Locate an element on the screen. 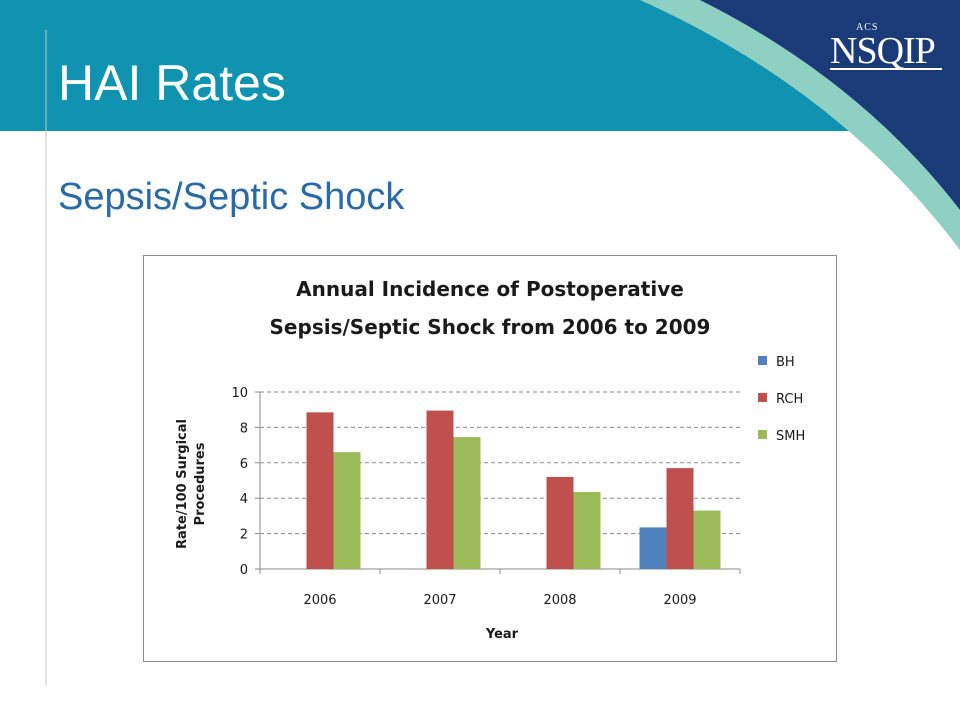 The height and width of the screenshot is (720, 960). bar-smh-2009 is located at coordinates (707, 539).